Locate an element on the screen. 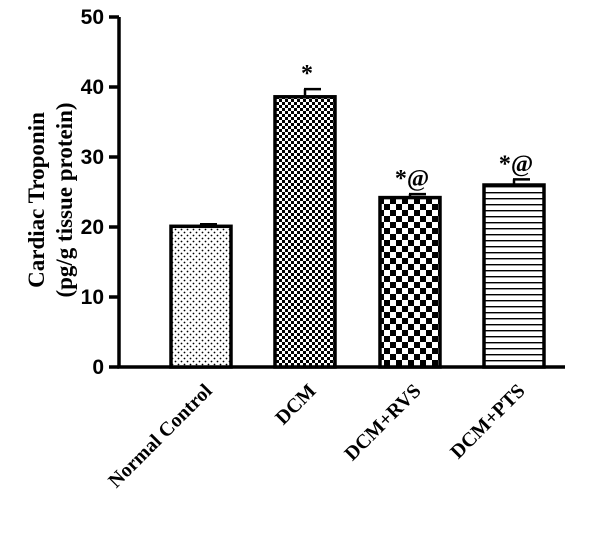  x-tick-label: DCM+RVS is located at coordinates (382, 422).